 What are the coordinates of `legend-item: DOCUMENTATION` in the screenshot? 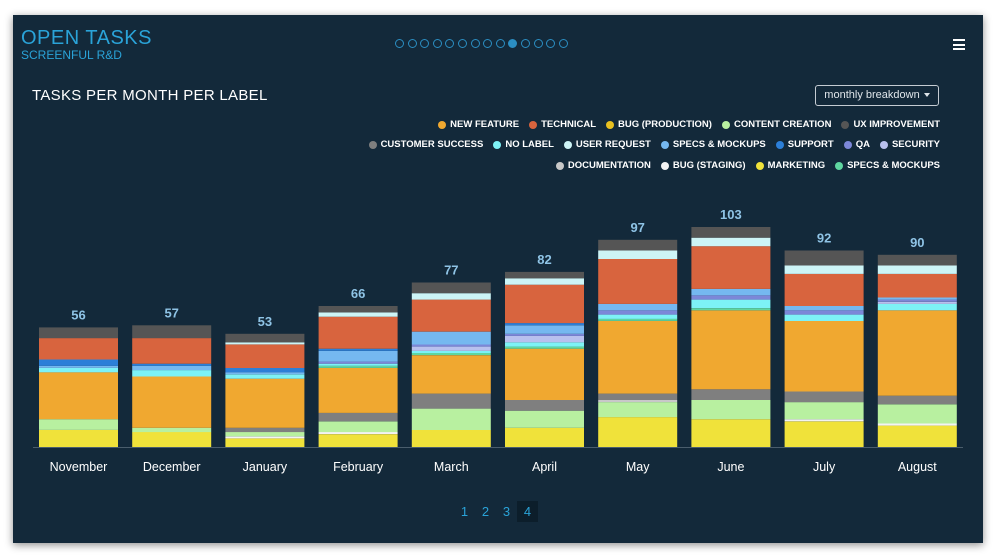 It's located at (603, 165).